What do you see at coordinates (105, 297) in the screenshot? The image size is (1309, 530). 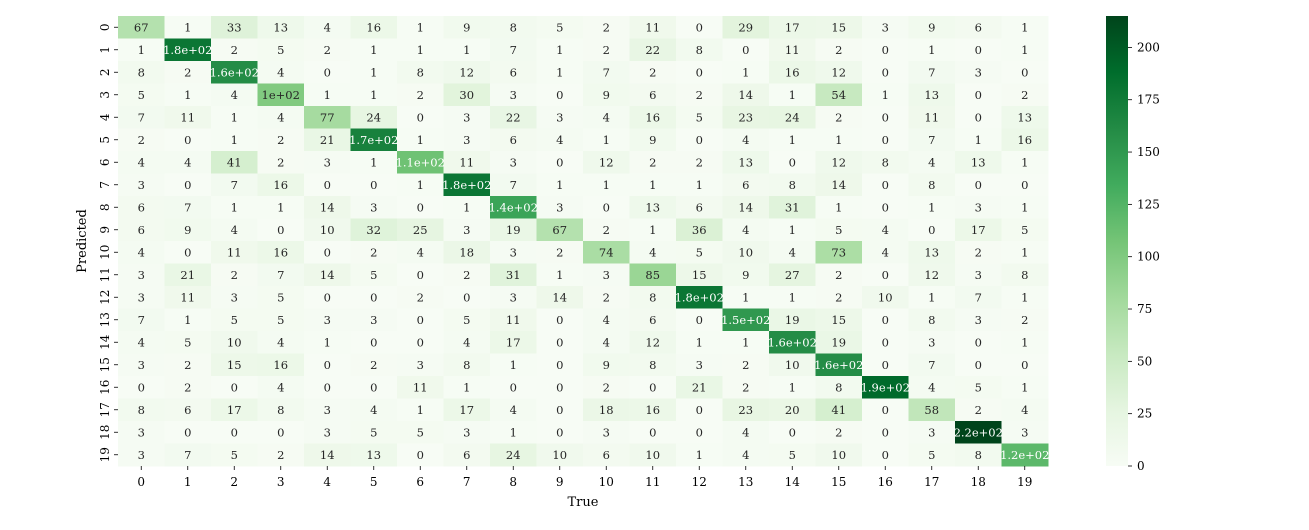 I see `y-tick-label: 12` at bounding box center [105, 297].